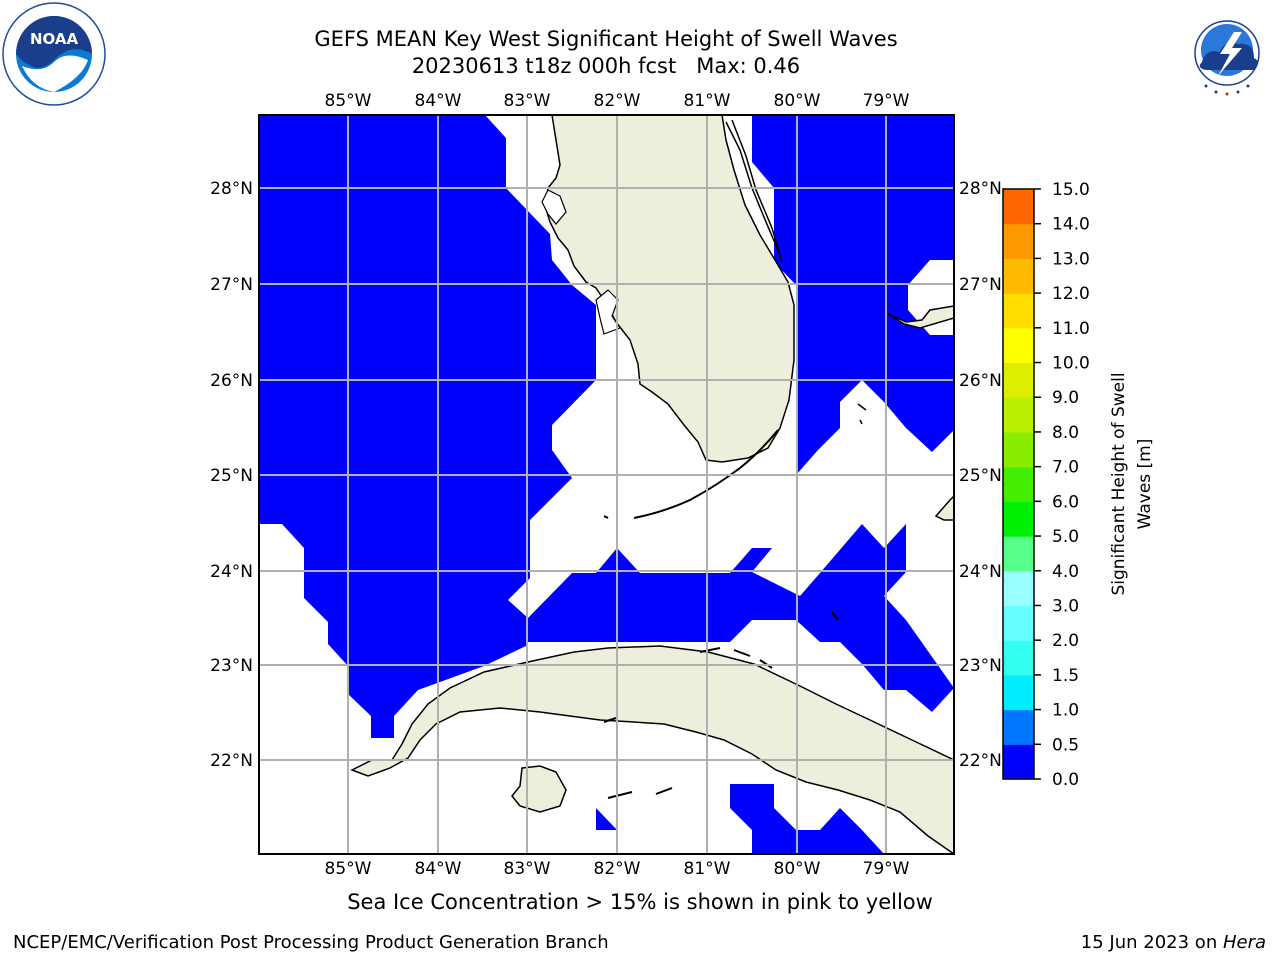  Describe the element at coordinates (231, 381) in the screenshot. I see `lat-label-left: 26°N` at that location.